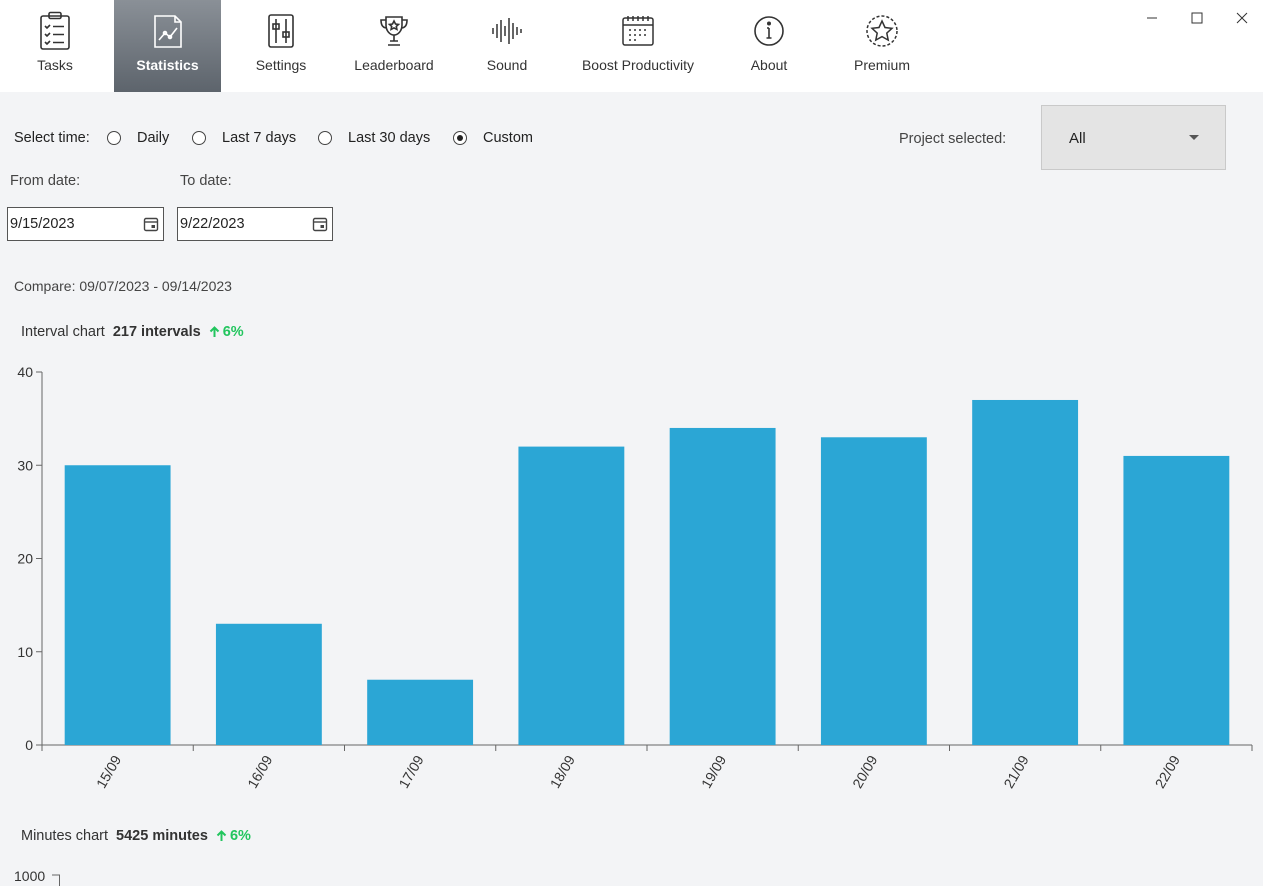 The height and width of the screenshot is (886, 1263). What do you see at coordinates (881, 65) in the screenshot?
I see `tab-label: Premium` at bounding box center [881, 65].